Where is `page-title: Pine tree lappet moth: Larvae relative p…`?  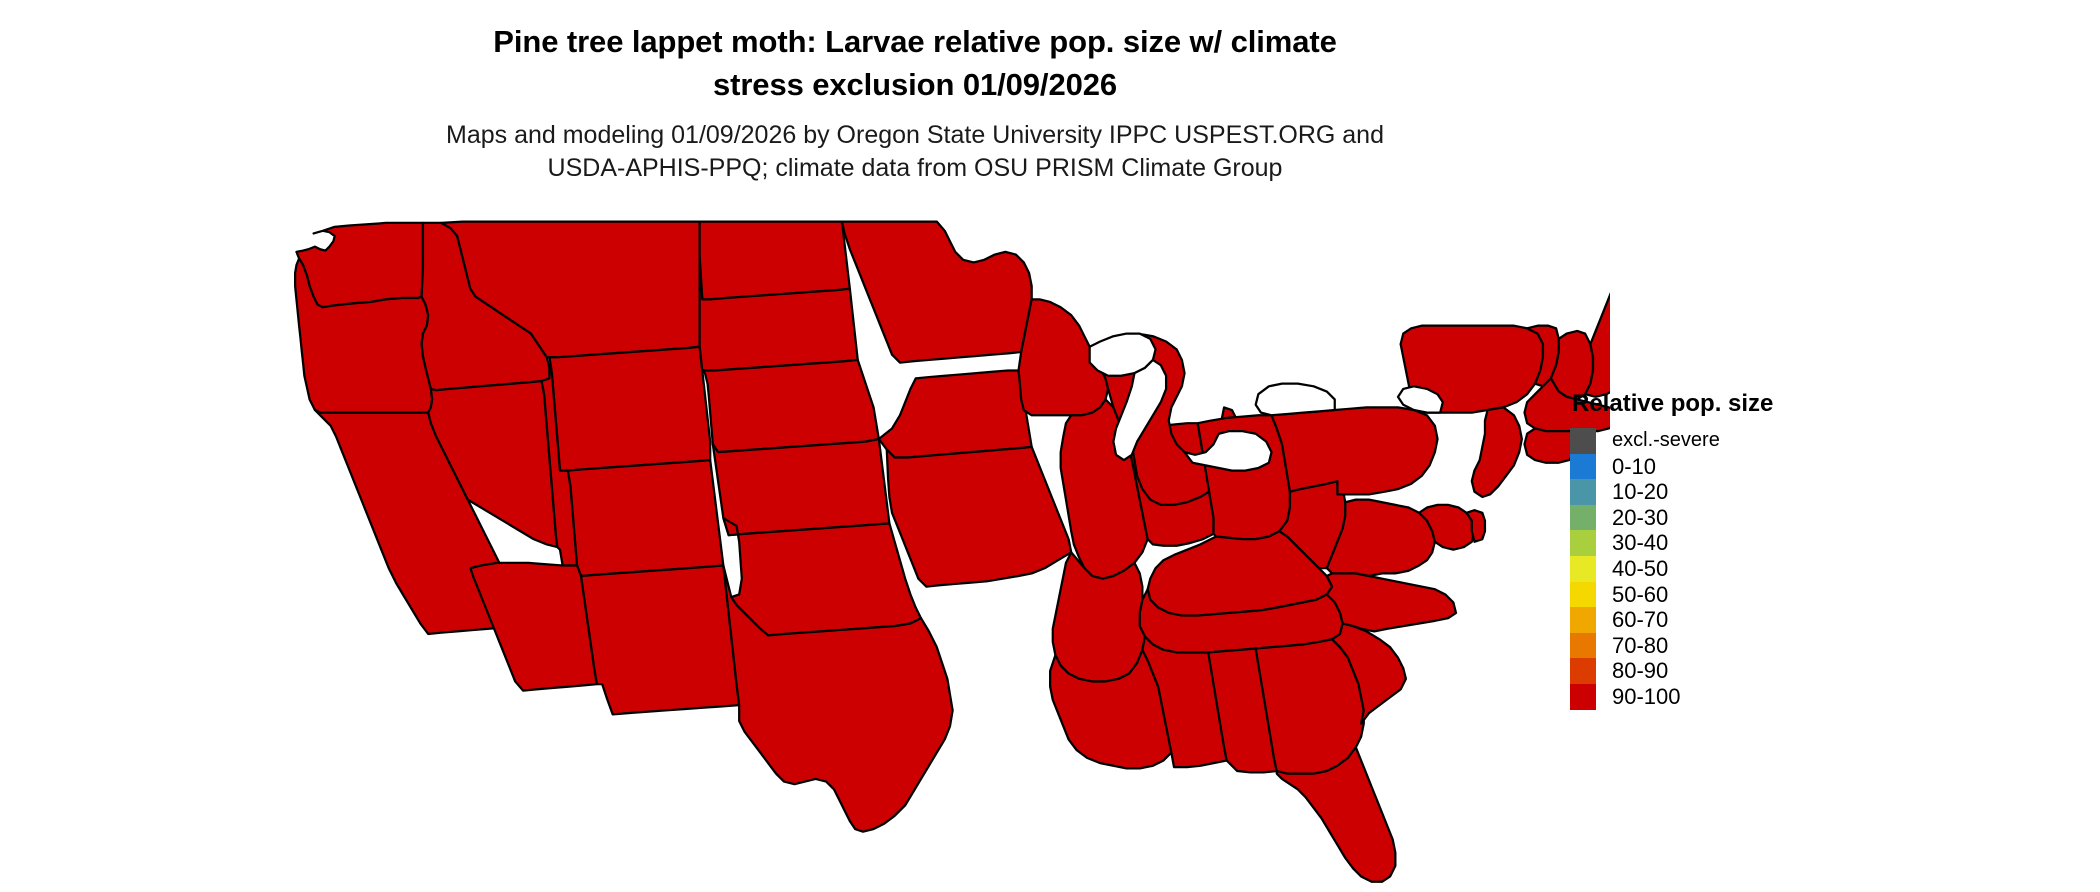 page-title: Pine tree lappet moth: Larvae relative p… is located at coordinates (915, 63).